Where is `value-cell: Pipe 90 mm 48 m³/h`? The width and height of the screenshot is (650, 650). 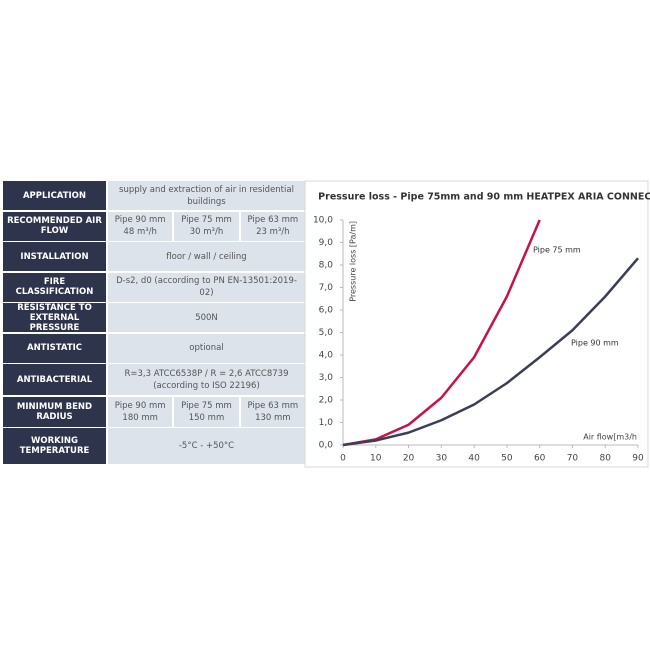
value-cell: Pipe 90 mm 48 m³/h is located at coordinates (140, 226).